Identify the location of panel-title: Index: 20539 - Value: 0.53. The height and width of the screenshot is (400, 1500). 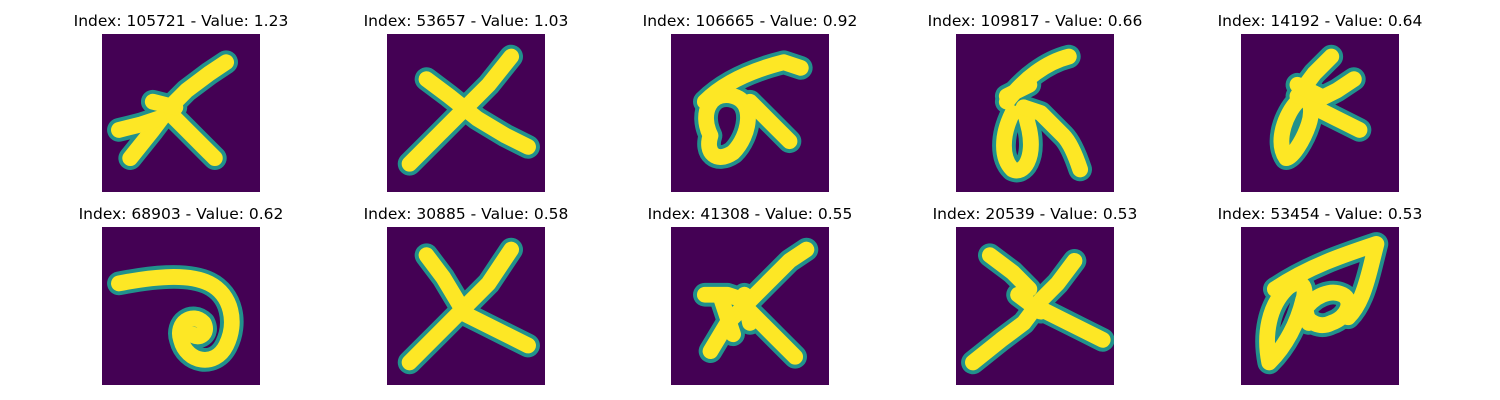
(1035, 214).